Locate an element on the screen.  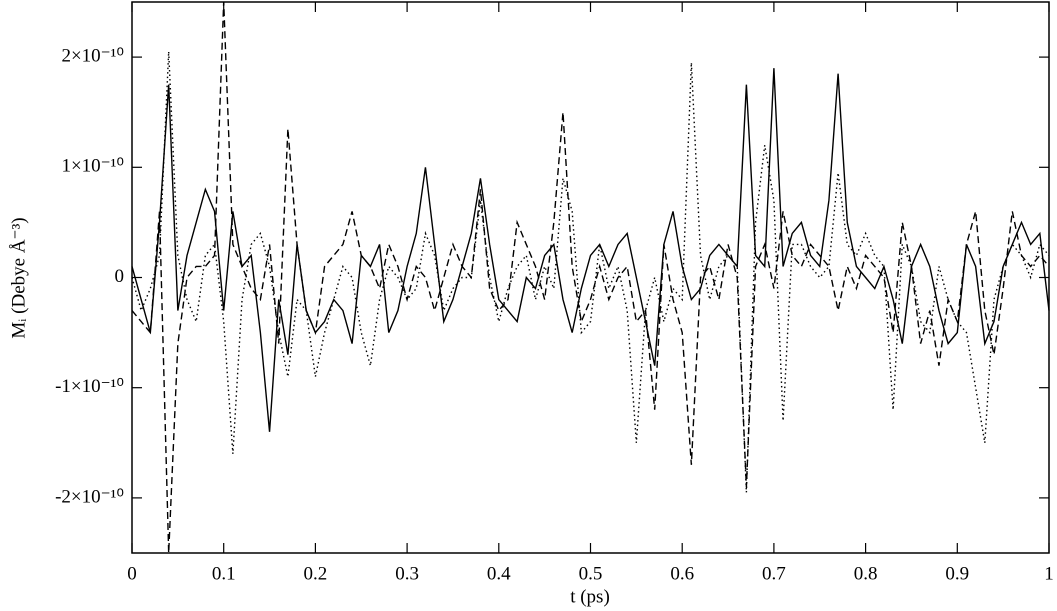
y-axis-label: Mᵢ (Debye Å⁻³) is located at coordinates (18, 277).